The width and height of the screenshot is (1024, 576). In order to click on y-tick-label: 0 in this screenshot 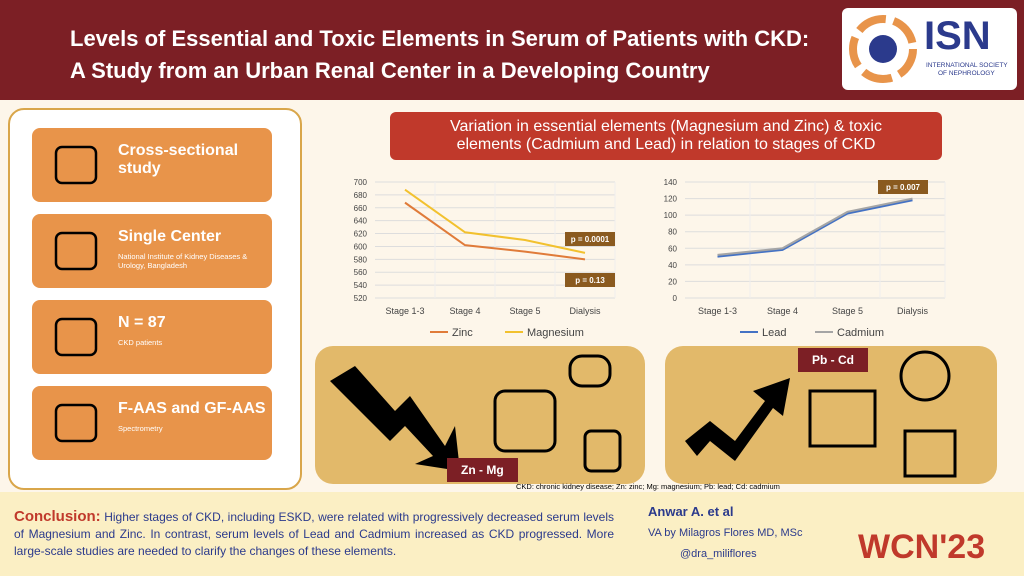, I will do `click(675, 298)`.